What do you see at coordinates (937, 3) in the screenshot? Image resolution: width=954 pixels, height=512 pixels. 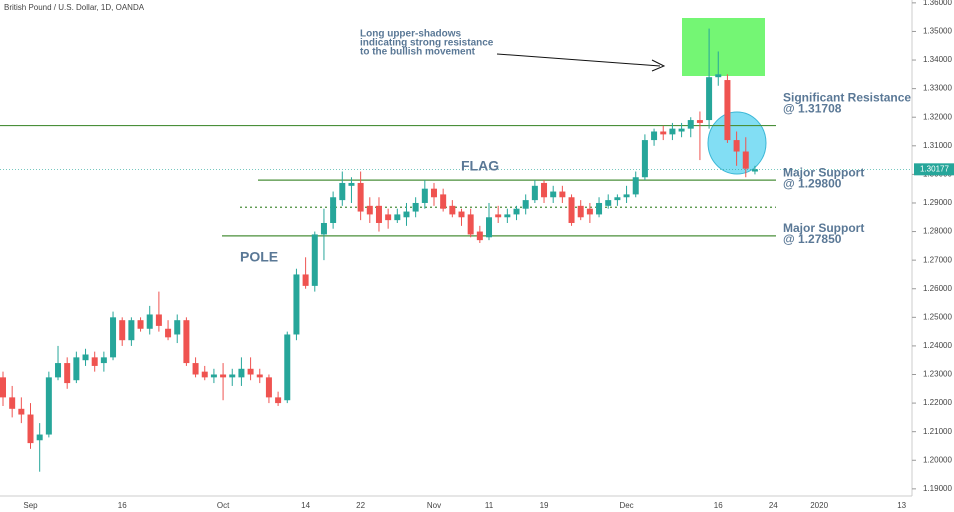 I see `y-tick-label: 1.36000` at bounding box center [937, 3].